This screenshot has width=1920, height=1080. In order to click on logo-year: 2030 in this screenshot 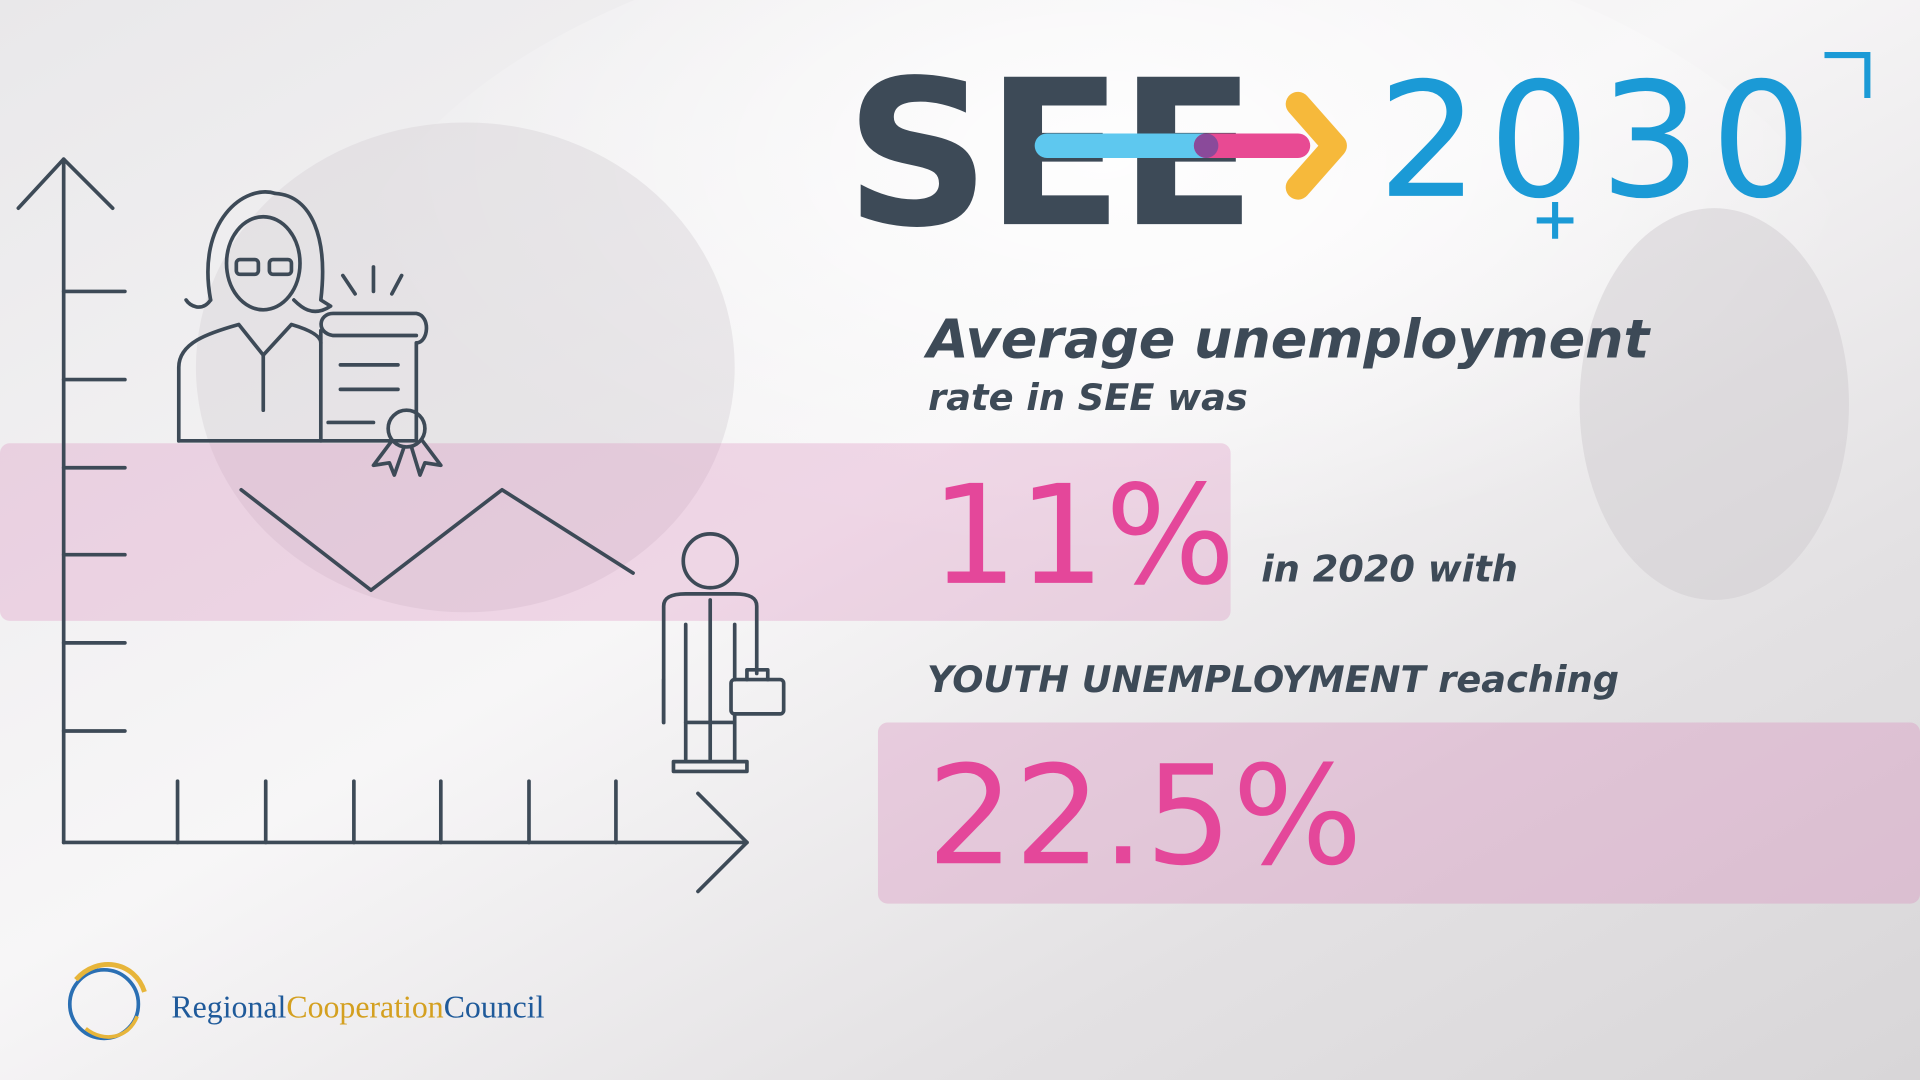, I will do `click(1600, 141)`.